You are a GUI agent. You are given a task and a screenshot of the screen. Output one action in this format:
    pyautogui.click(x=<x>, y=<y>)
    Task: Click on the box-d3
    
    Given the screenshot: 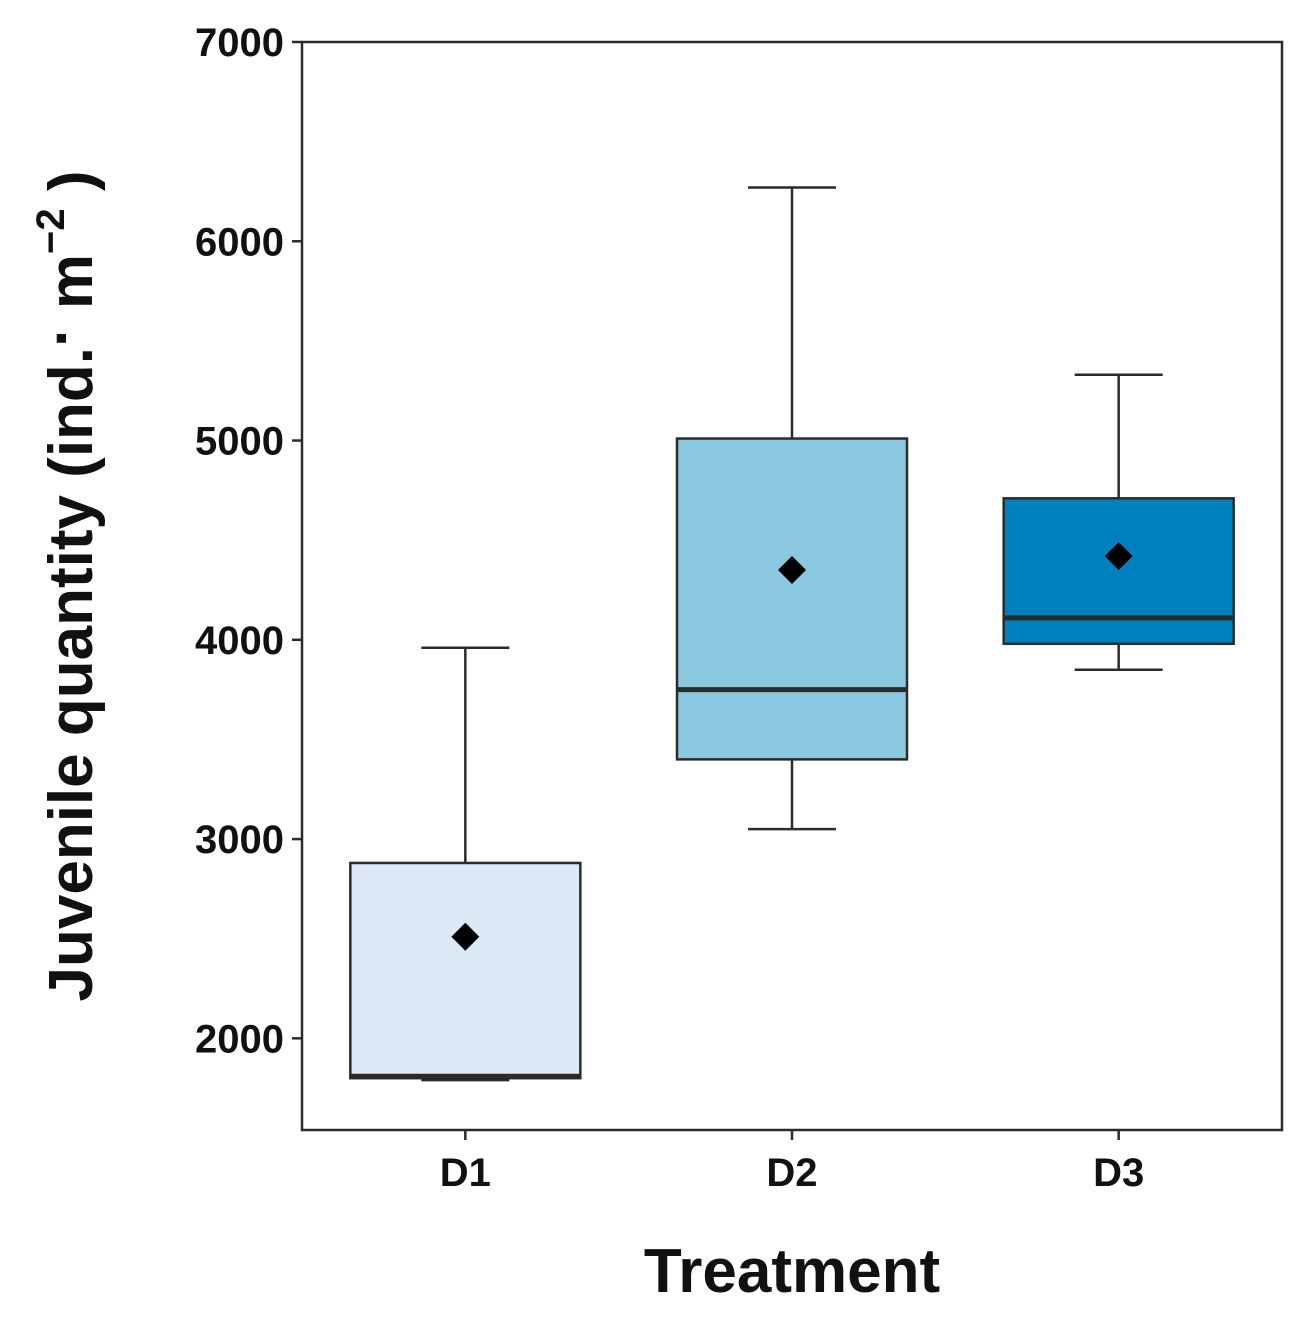 What is the action you would take?
    pyautogui.click(x=1118, y=522)
    